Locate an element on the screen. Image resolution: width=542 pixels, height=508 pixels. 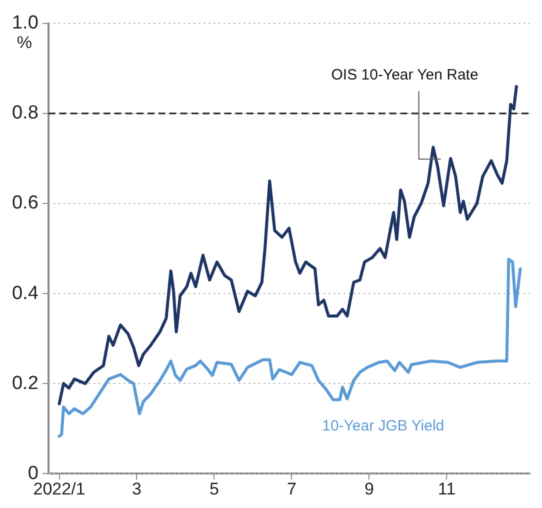
x-tick-label: 3 is located at coordinates (137, 488).